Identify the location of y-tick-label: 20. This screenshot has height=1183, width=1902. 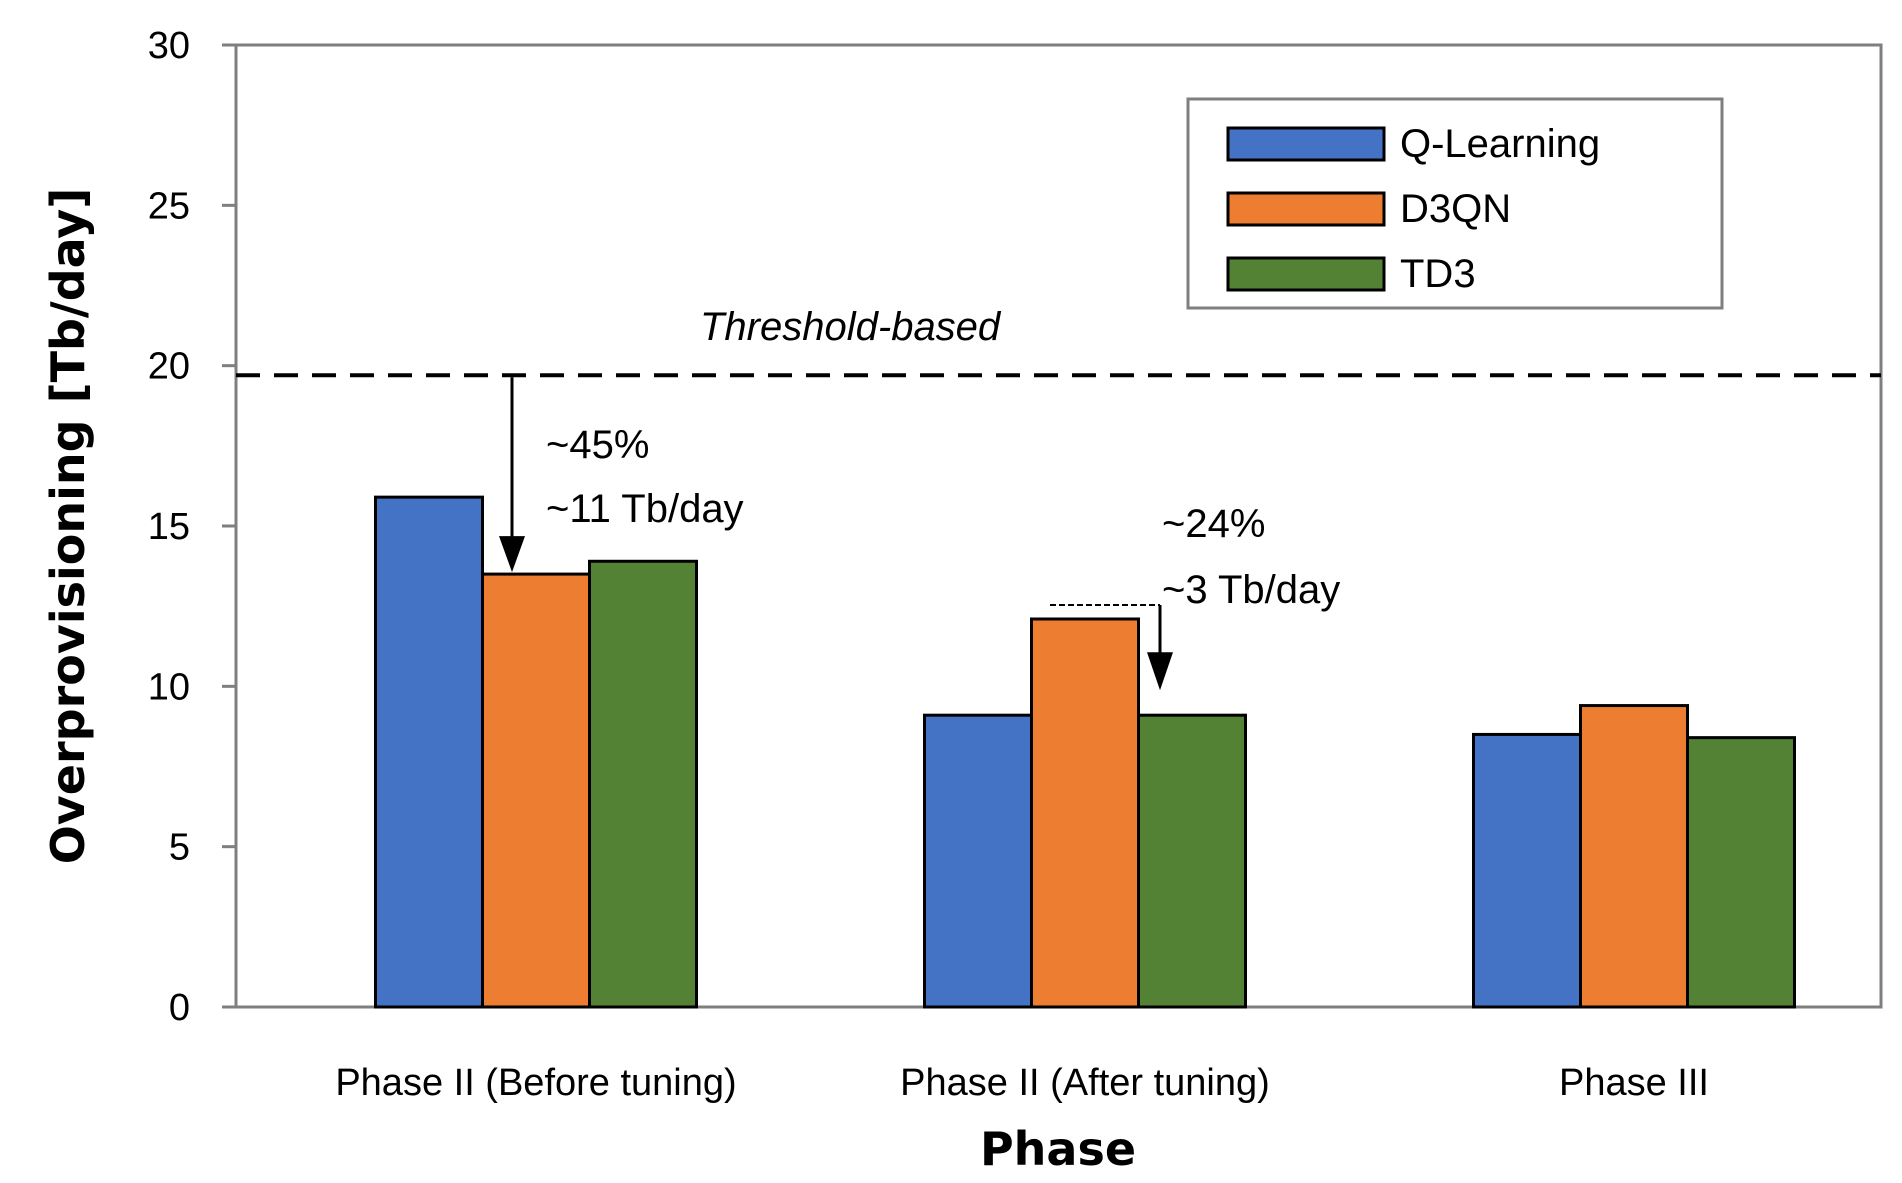
(169, 367).